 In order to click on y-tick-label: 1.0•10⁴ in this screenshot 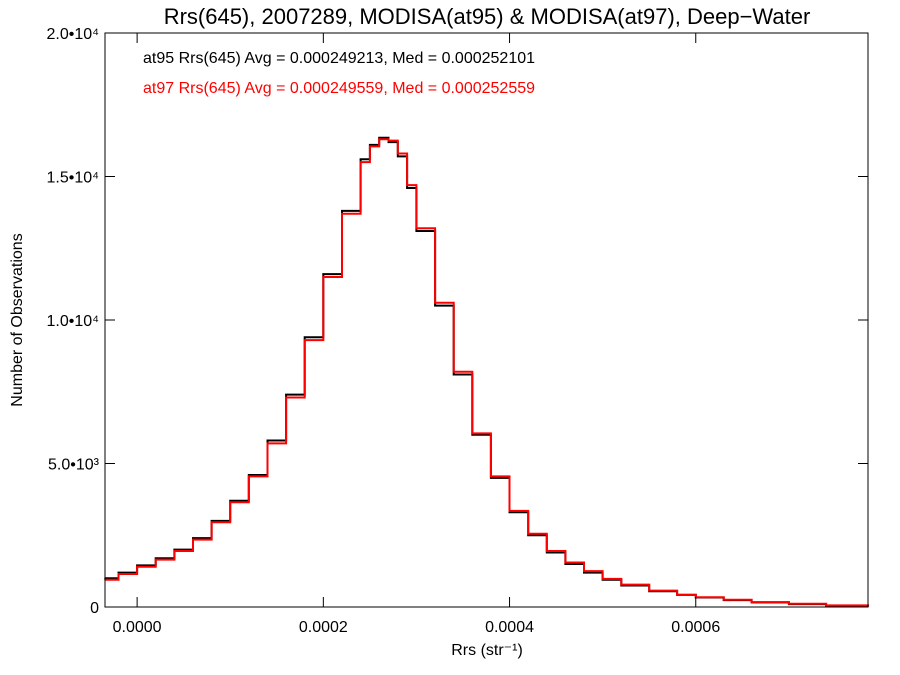, I will do `click(72, 321)`.